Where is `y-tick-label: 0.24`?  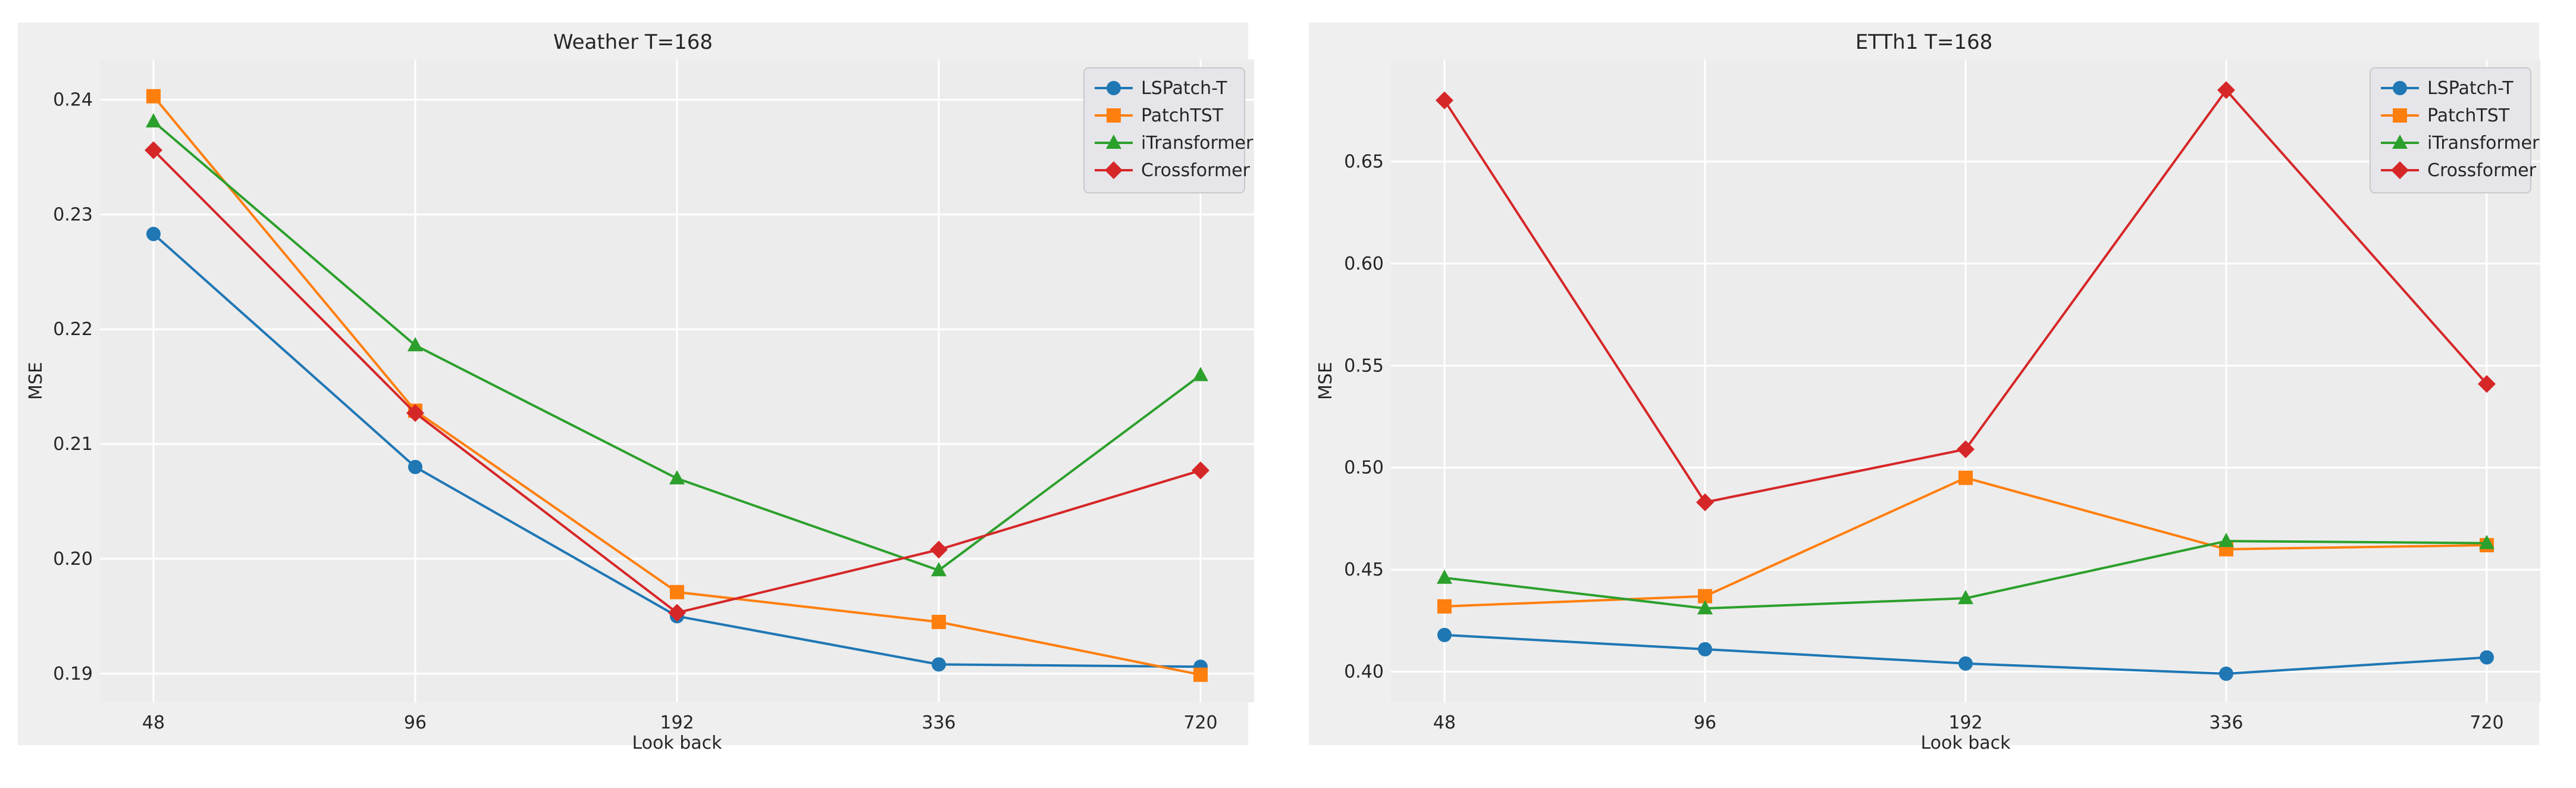
y-tick-label: 0.24 is located at coordinates (73, 100).